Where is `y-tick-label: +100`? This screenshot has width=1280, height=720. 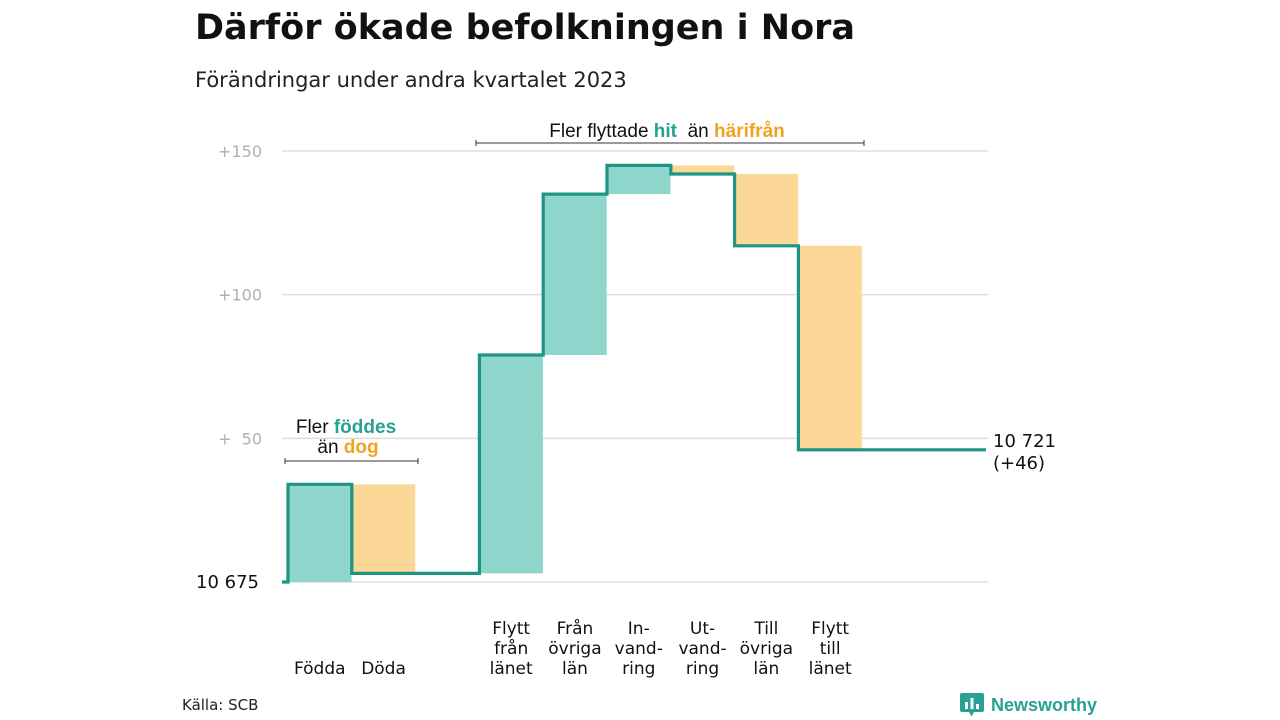 y-tick-label: +100 is located at coordinates (240, 295).